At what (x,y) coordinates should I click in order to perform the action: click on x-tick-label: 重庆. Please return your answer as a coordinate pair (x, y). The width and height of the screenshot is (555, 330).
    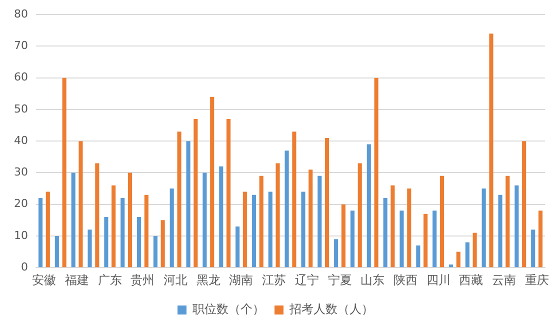
    Looking at the image, I should click on (536, 279).